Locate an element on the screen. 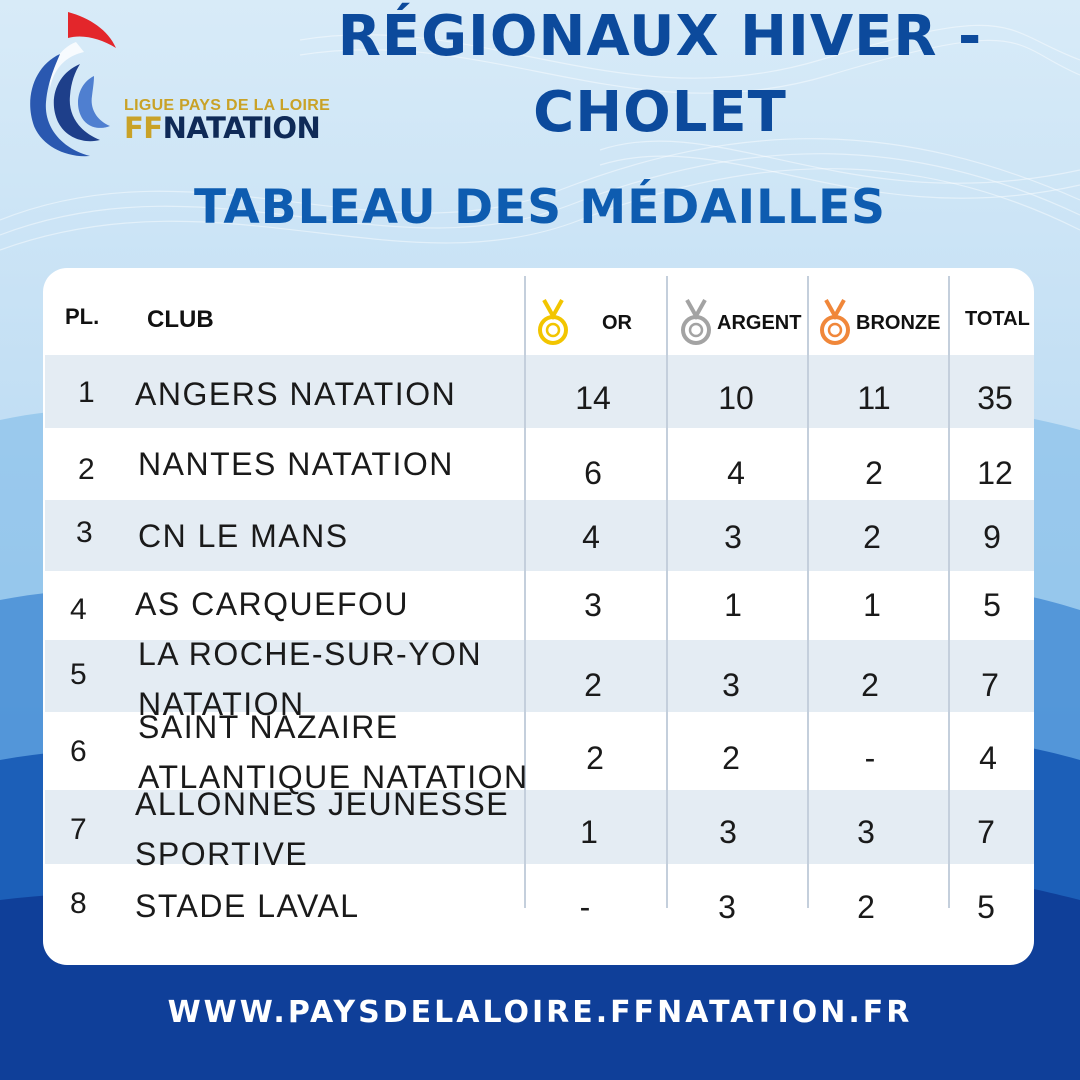  row-bronze: 3 is located at coordinates (866, 832).